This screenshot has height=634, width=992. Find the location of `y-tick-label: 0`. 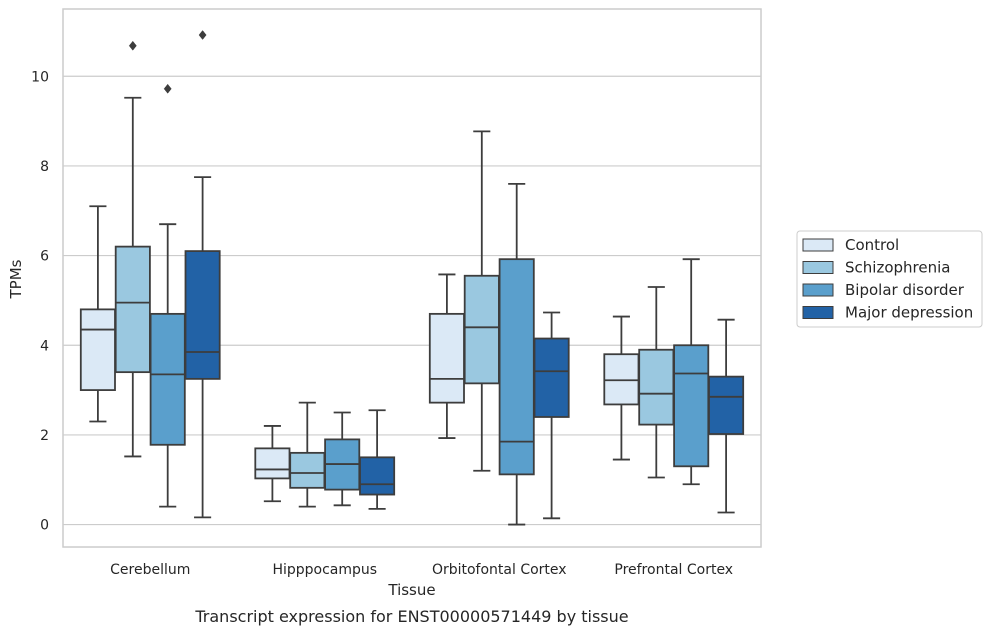

y-tick-label: 0 is located at coordinates (44, 526).